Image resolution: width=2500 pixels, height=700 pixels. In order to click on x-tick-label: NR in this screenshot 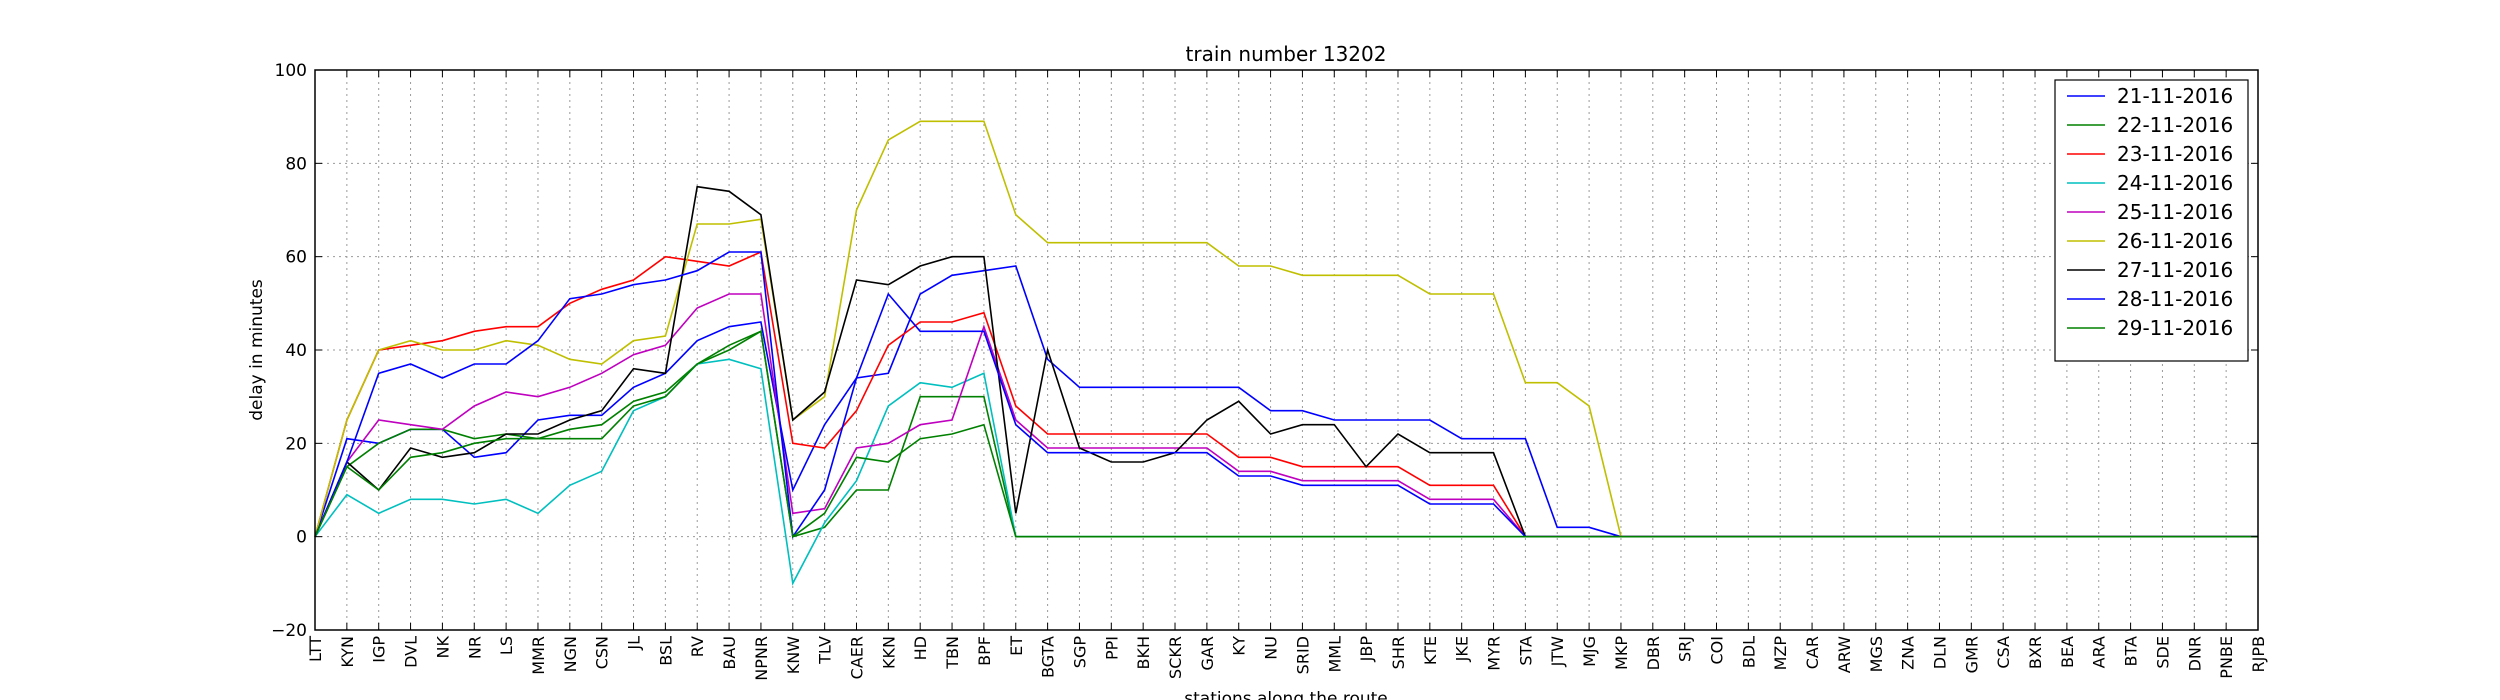, I will do `click(474, 647)`.